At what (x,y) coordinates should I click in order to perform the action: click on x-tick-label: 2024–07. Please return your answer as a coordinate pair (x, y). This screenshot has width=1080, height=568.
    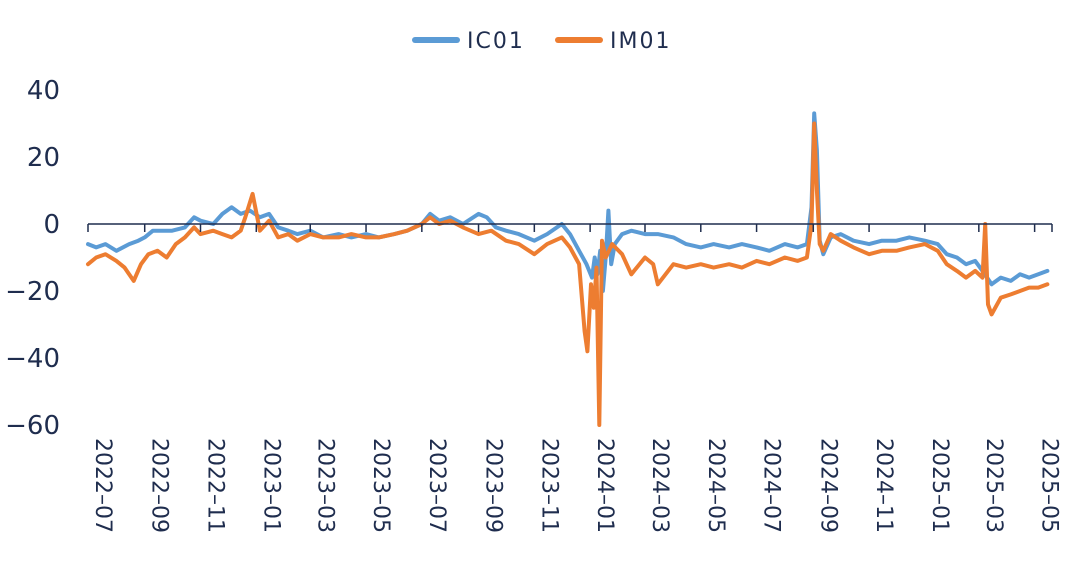
    Looking at the image, I should click on (771, 485).